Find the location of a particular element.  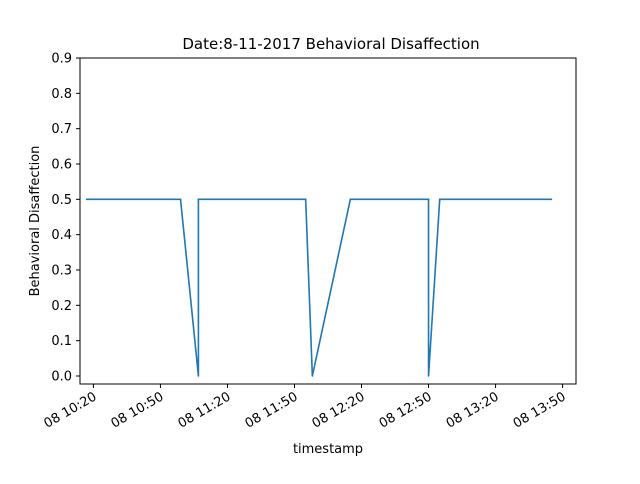

y-tick-label: 0.1 is located at coordinates (61, 341).